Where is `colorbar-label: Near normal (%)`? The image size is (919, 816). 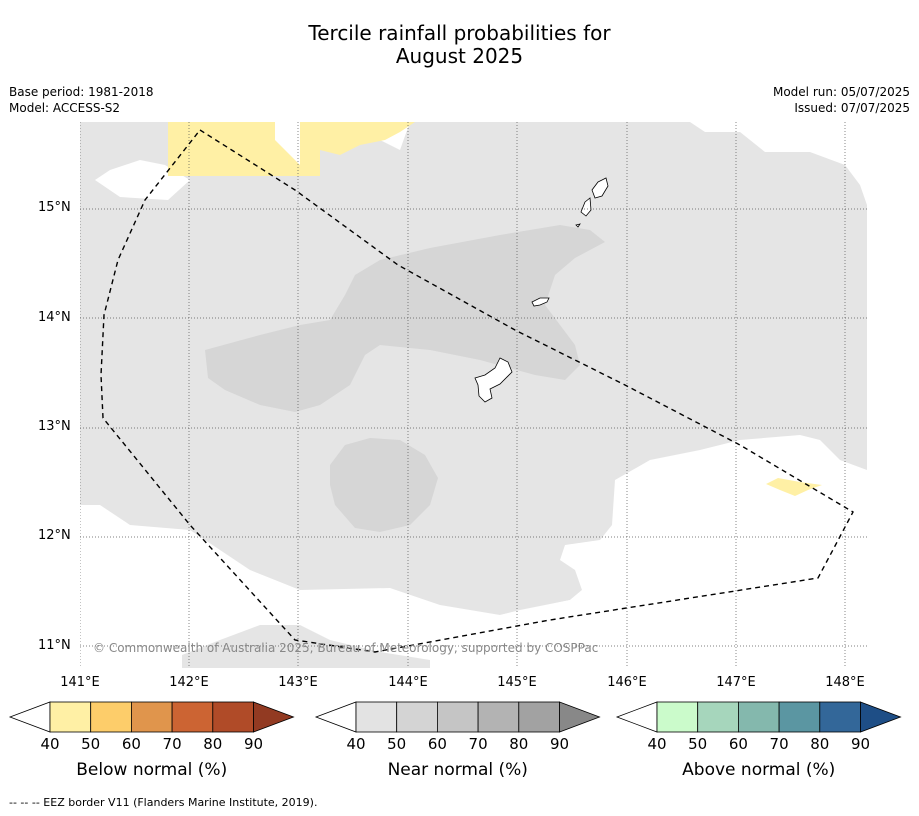
colorbar-label: Near normal (%) is located at coordinates (457, 770).